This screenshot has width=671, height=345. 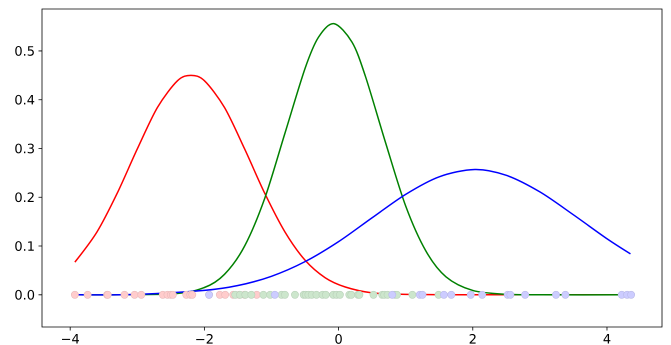 What do you see at coordinates (24, 149) in the screenshot?
I see `y-tick-label: 0.3` at bounding box center [24, 149].